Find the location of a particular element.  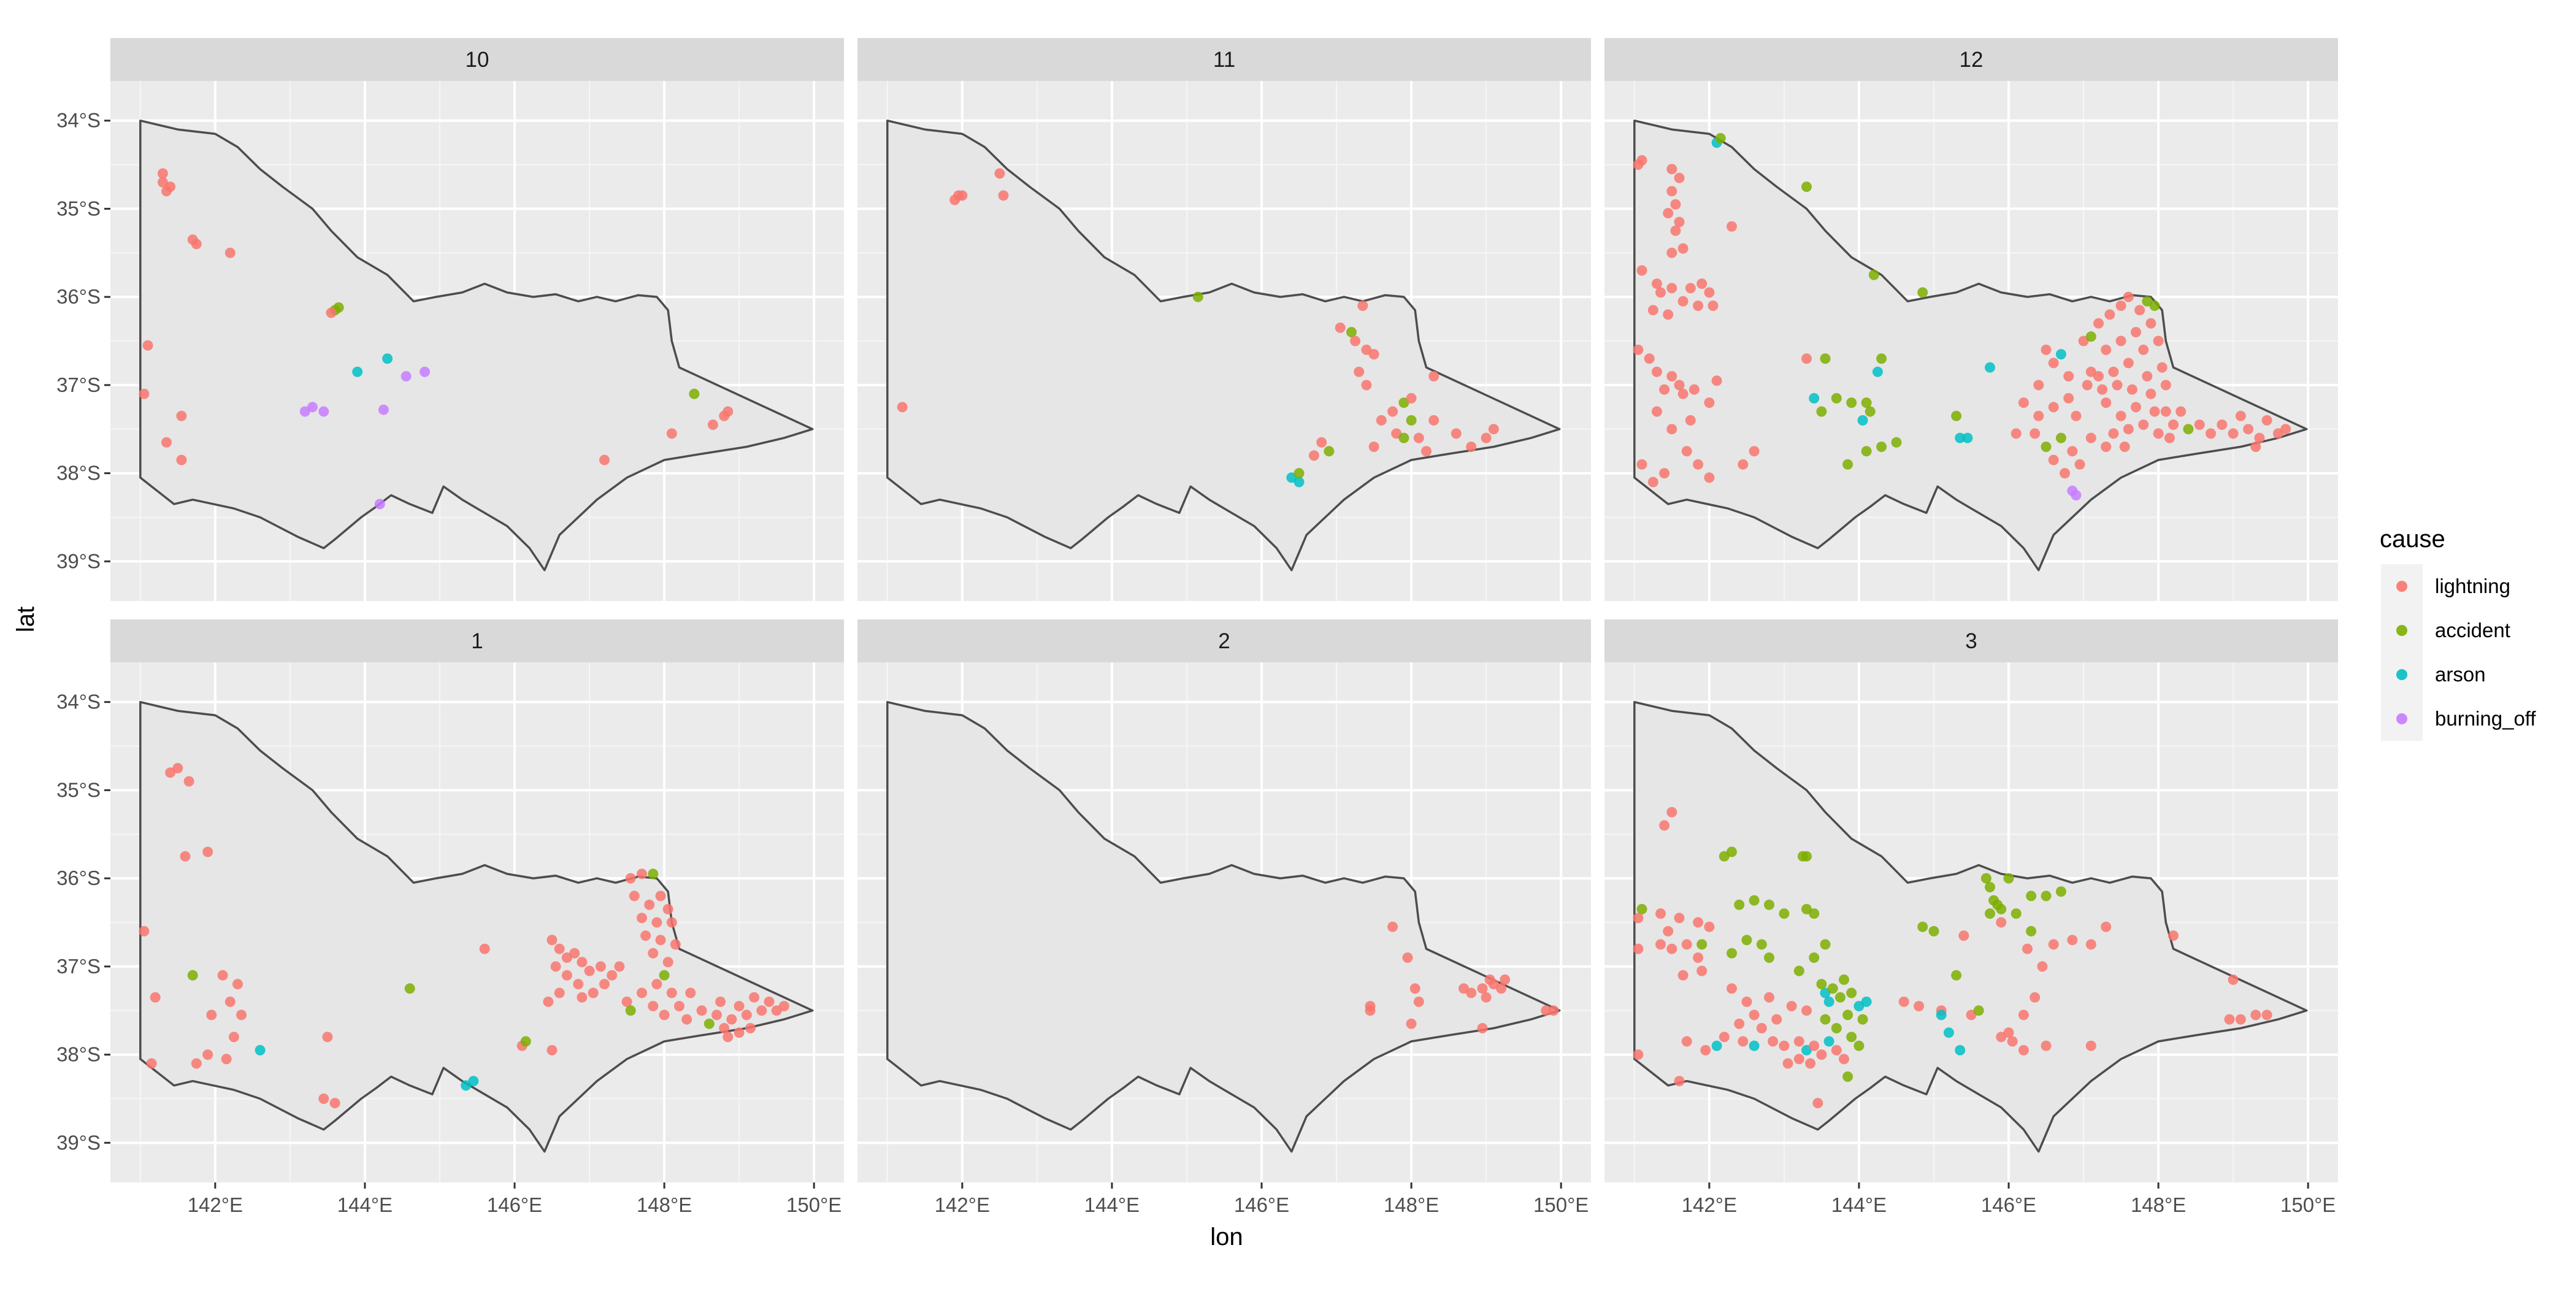

y-tick-label: 37°S is located at coordinates (78, 385).